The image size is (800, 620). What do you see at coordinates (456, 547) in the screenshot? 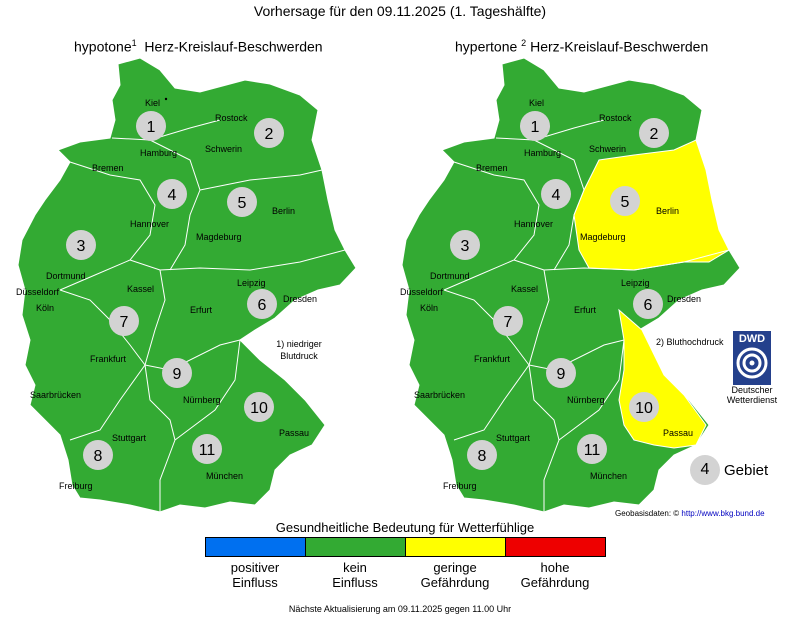
I see `legend-swatch-low` at bounding box center [456, 547].